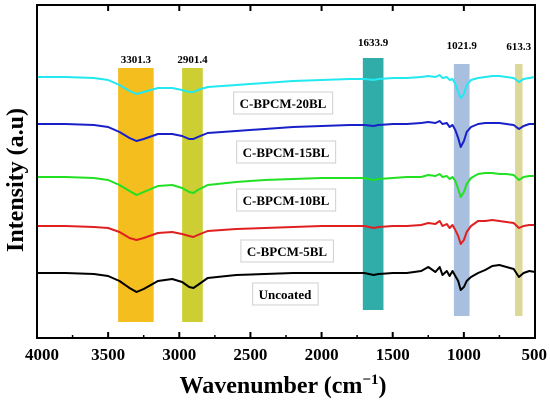 The width and height of the screenshot is (550, 411). What do you see at coordinates (271, 386) in the screenshot?
I see `x-axis-title-main: Wavenumber (cm` at bounding box center [271, 386].